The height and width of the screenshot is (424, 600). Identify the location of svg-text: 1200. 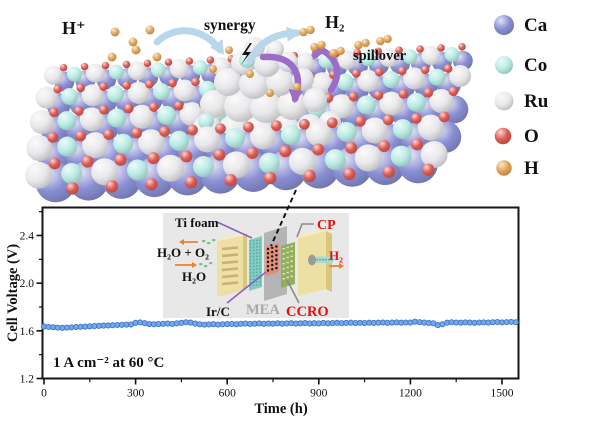
(410, 394).